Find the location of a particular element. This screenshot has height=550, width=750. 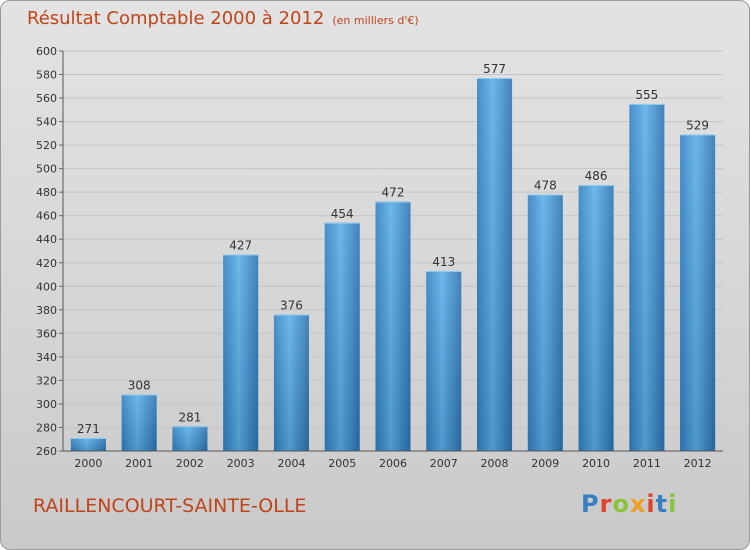

title-unit: (en milliers d'€) is located at coordinates (375, 20).